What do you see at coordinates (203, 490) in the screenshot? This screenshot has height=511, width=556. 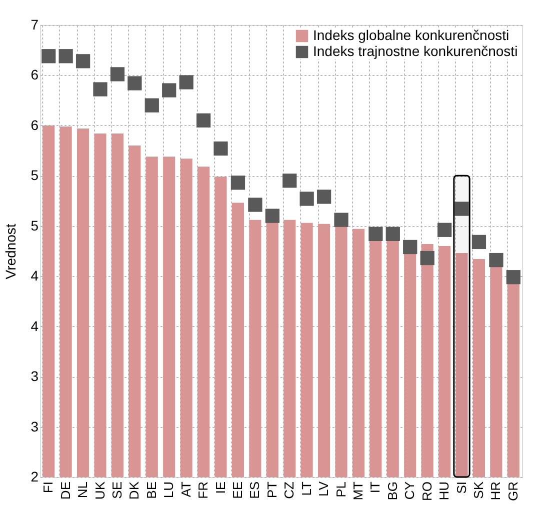 I see `x-tick-label: FR` at bounding box center [203, 490].